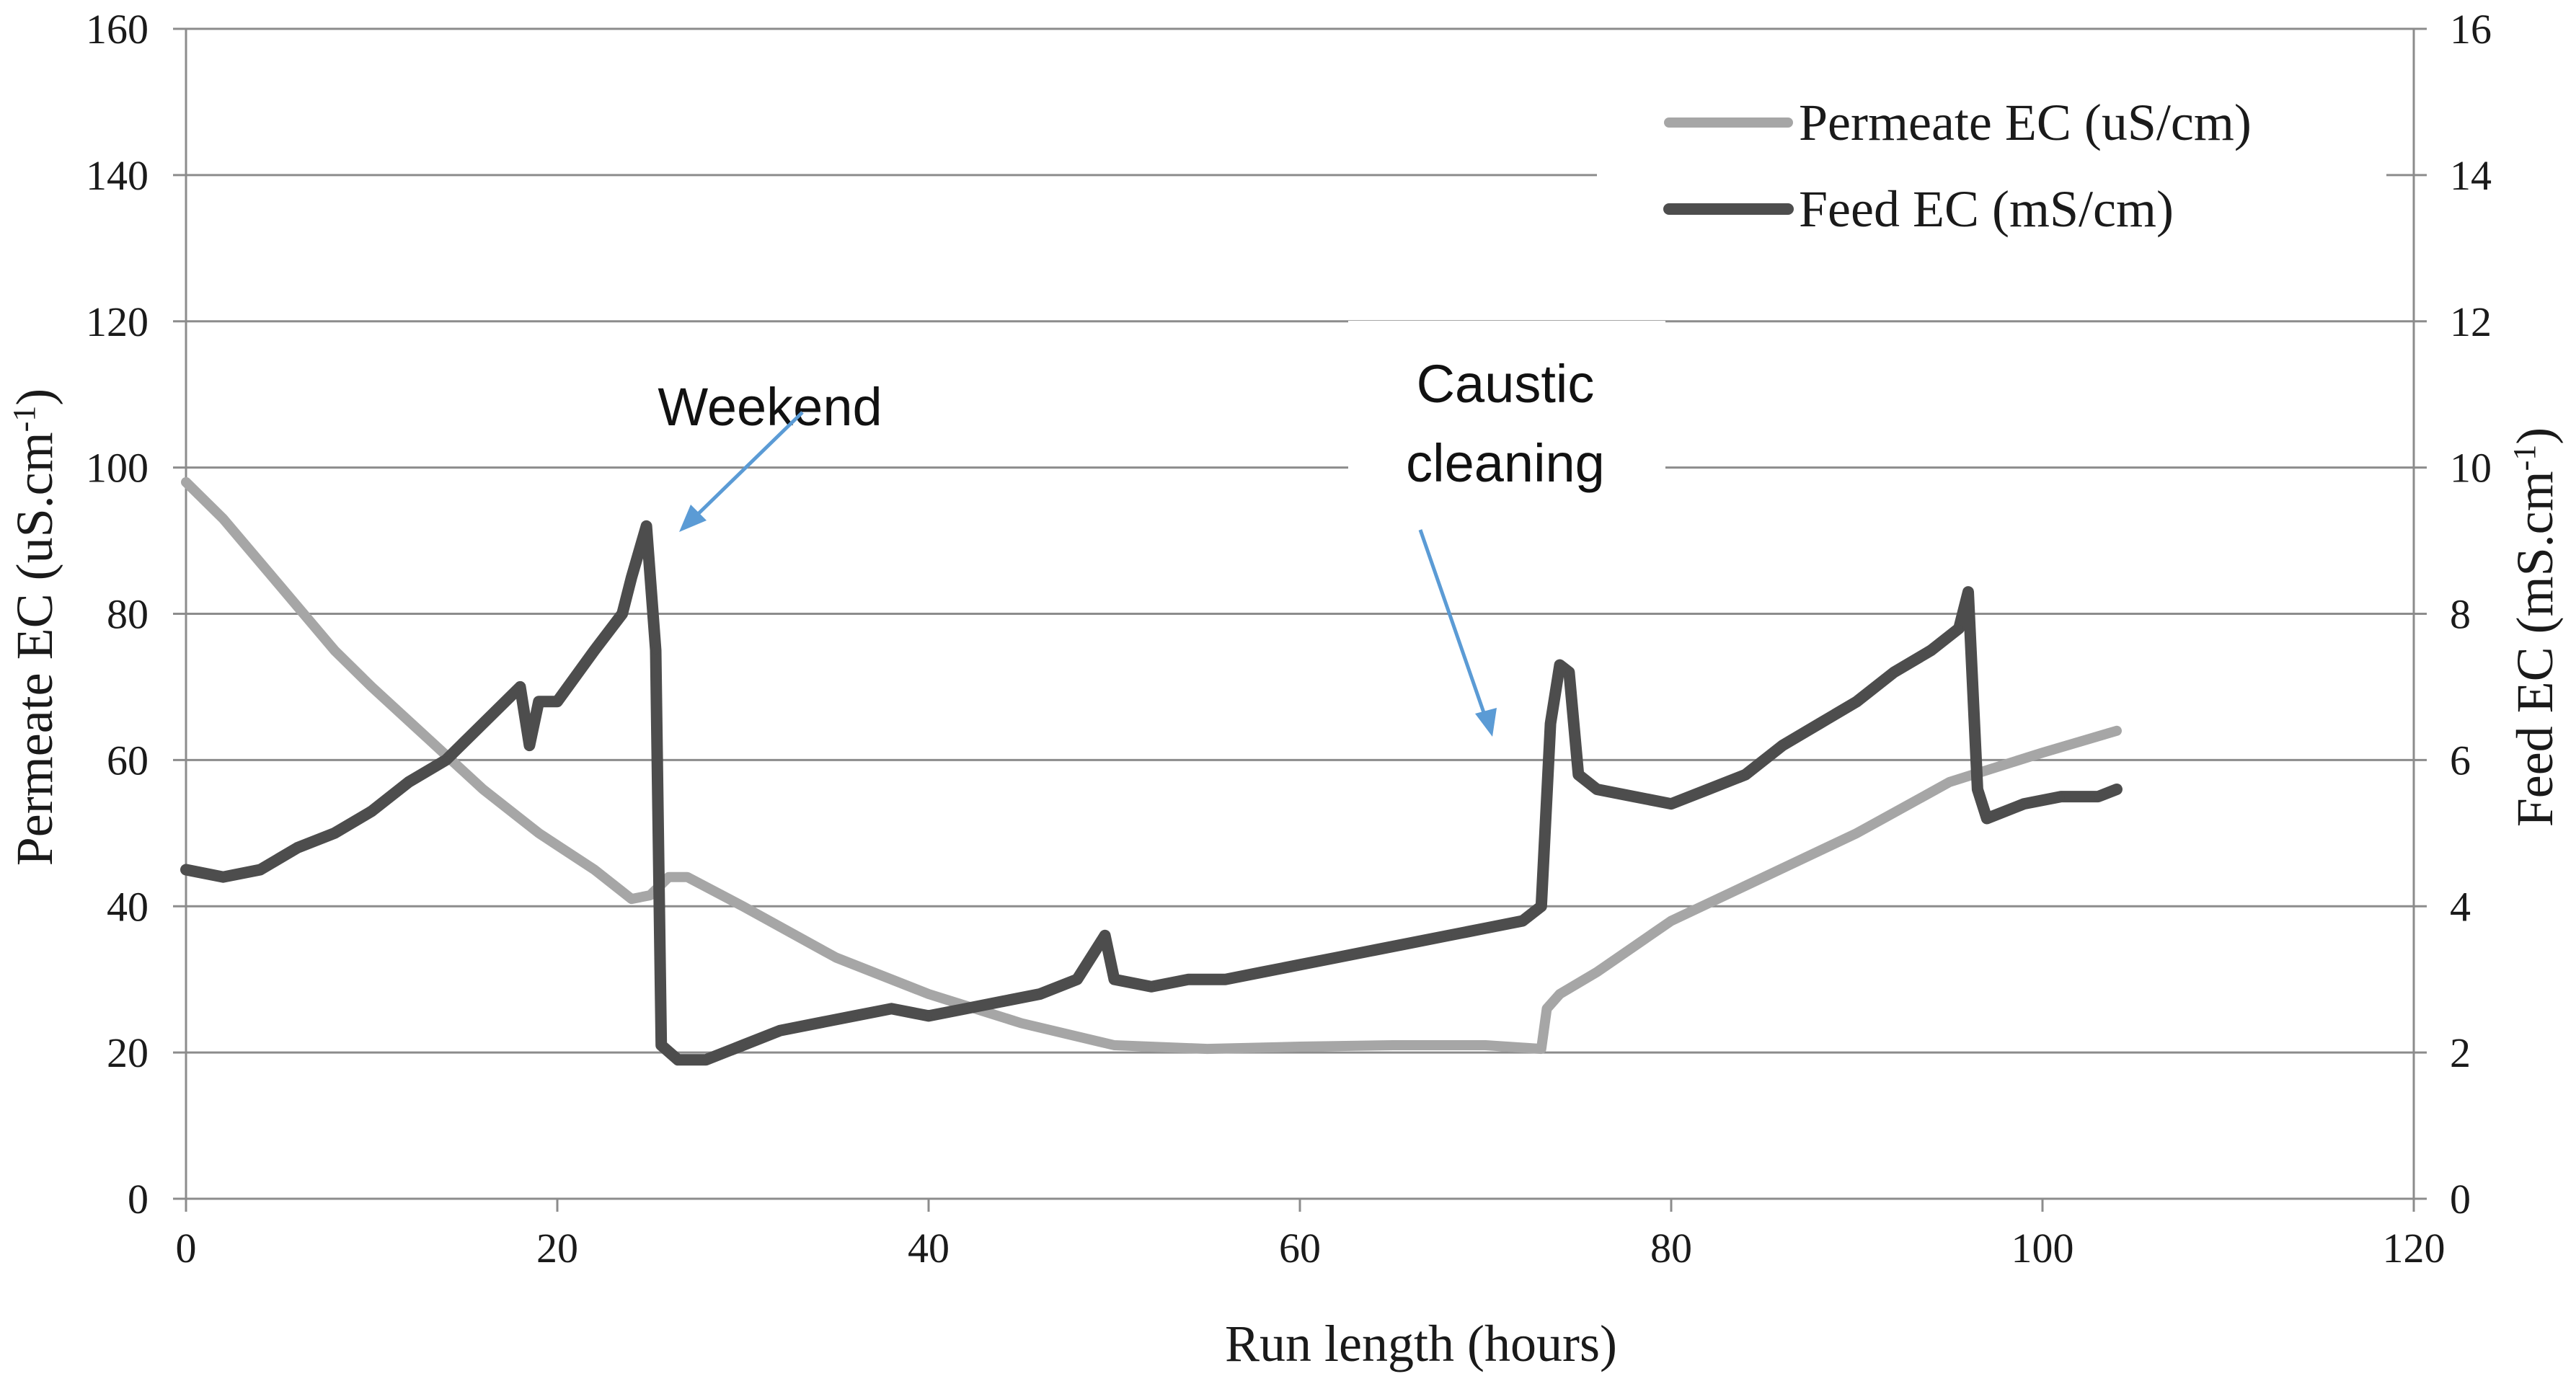 The height and width of the screenshot is (1384, 2576). I want to click on left-tick-label: 100, so click(117, 468).